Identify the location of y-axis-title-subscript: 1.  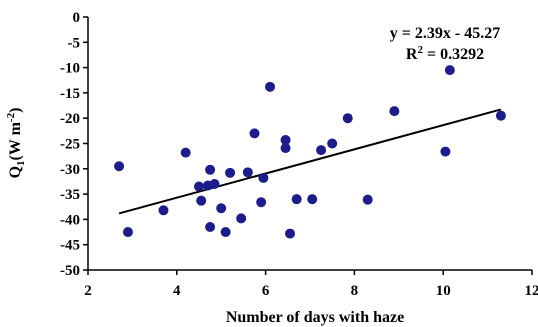
(21, 163).